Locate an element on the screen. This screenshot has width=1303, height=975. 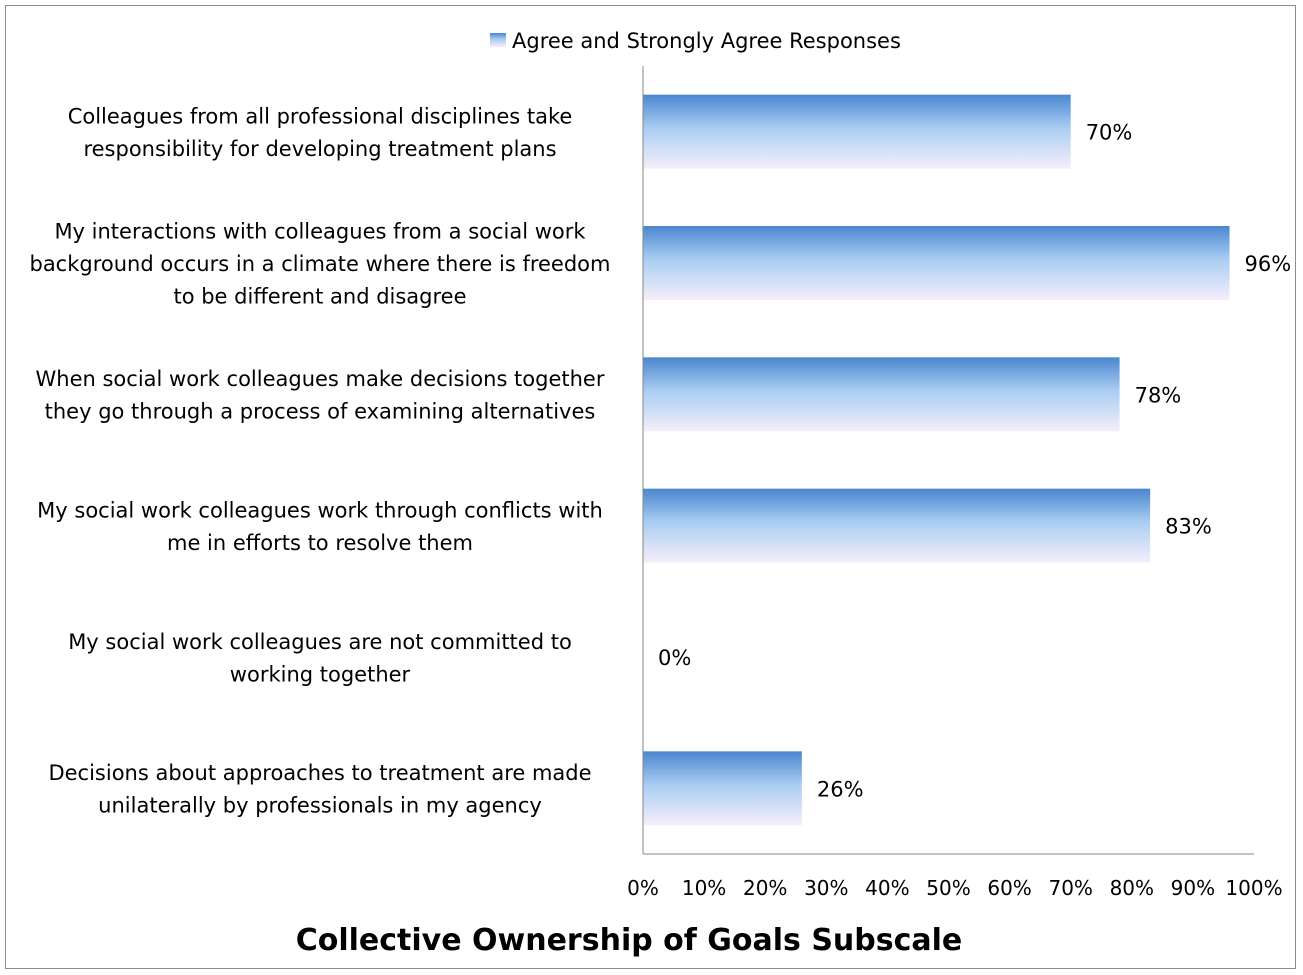
chart-title: Collective Ownership of Goals Subscale is located at coordinates (629, 940).